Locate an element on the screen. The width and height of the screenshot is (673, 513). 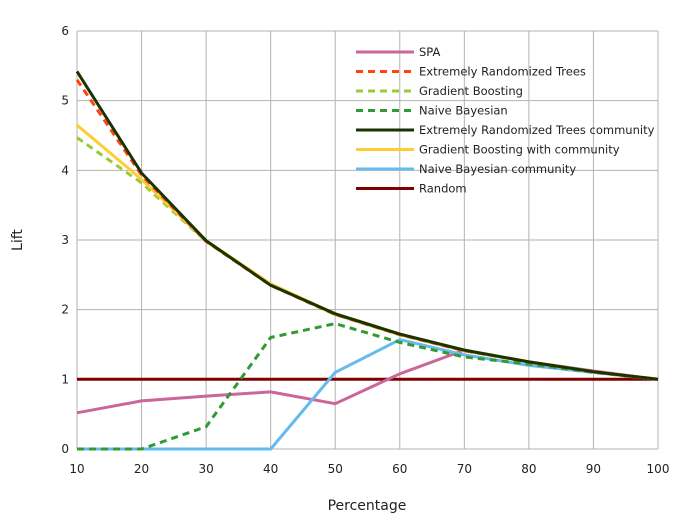
x-tick-label: 10 is located at coordinates (76, 469).